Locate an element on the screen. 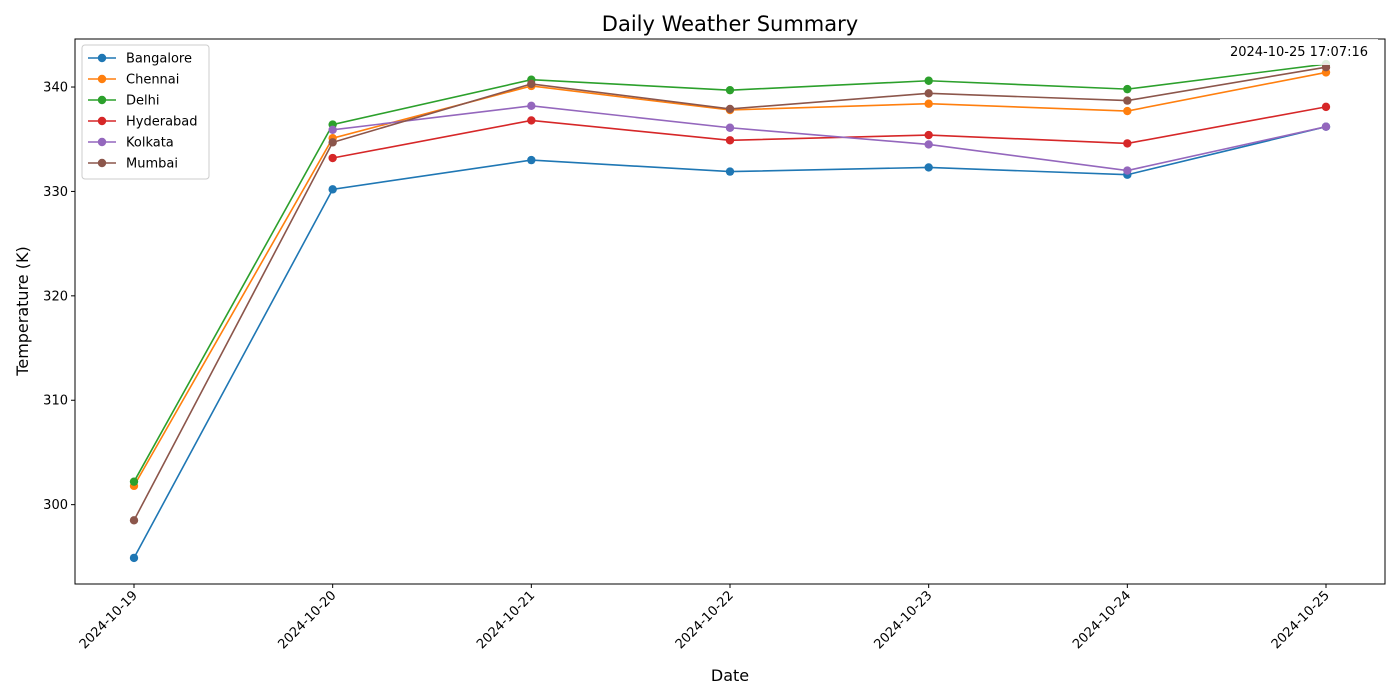 The image size is (1400, 700). y-tick-label: 320 is located at coordinates (55, 296).